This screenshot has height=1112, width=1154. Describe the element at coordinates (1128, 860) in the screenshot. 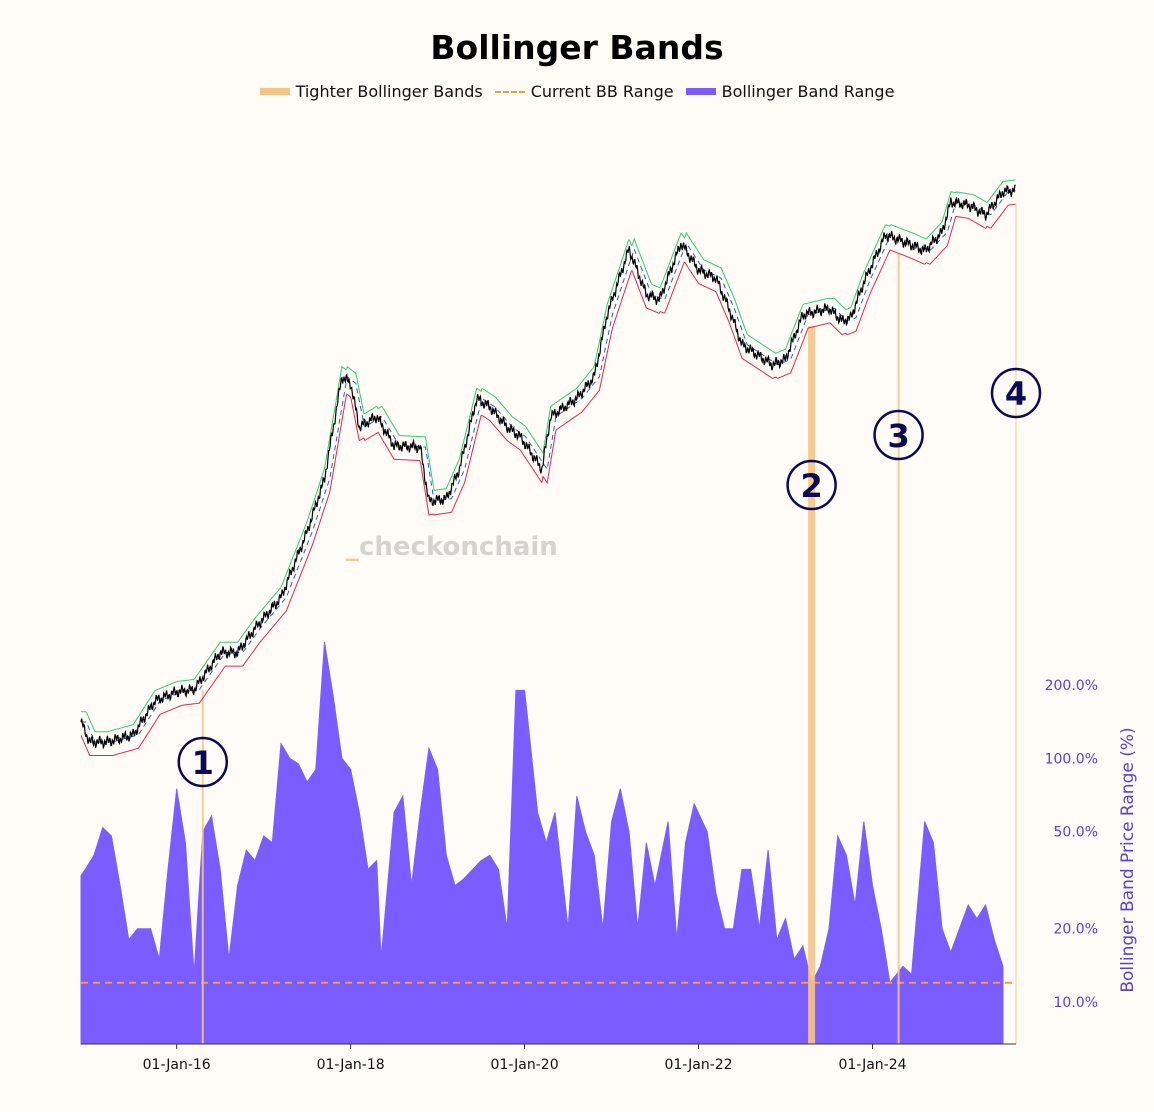

I see `y2-axis-title: Bollinger Band Price Range (%)` at that location.